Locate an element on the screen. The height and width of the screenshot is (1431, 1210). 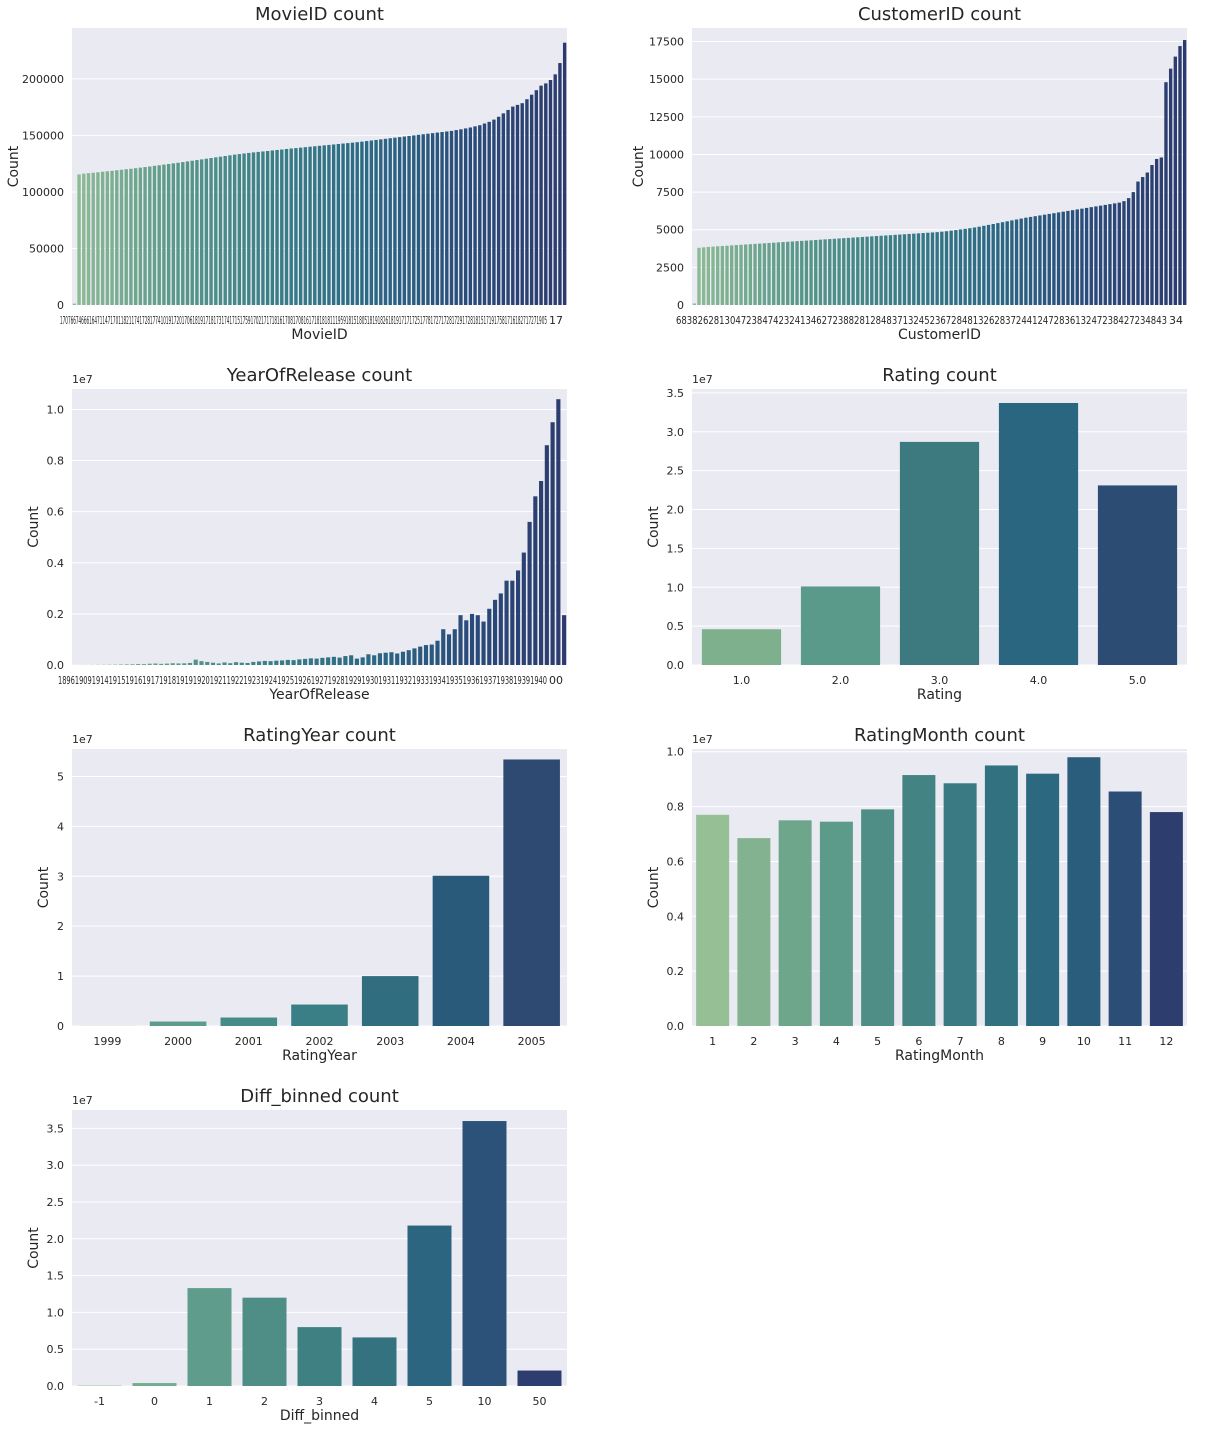
y-tick-label: 15000 is located at coordinates (666, 79).